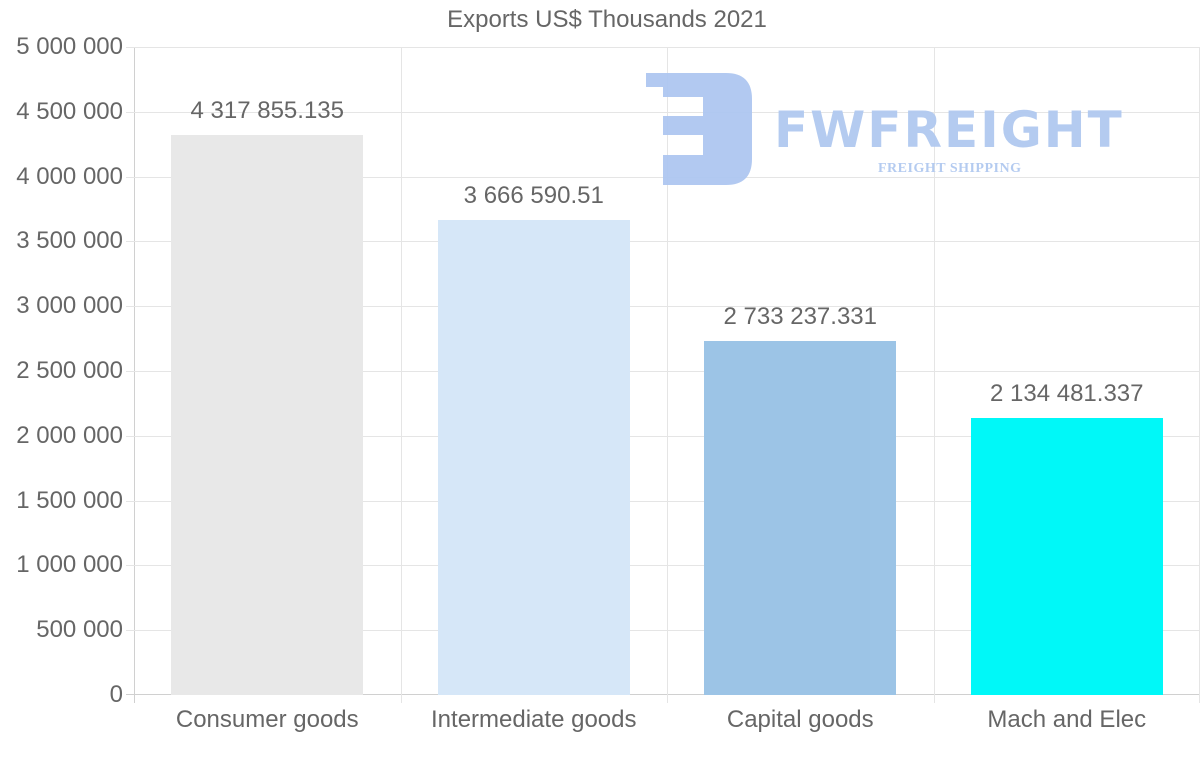  What do you see at coordinates (69, 241) in the screenshot?
I see `y-tick-label: 3 500 000` at bounding box center [69, 241].